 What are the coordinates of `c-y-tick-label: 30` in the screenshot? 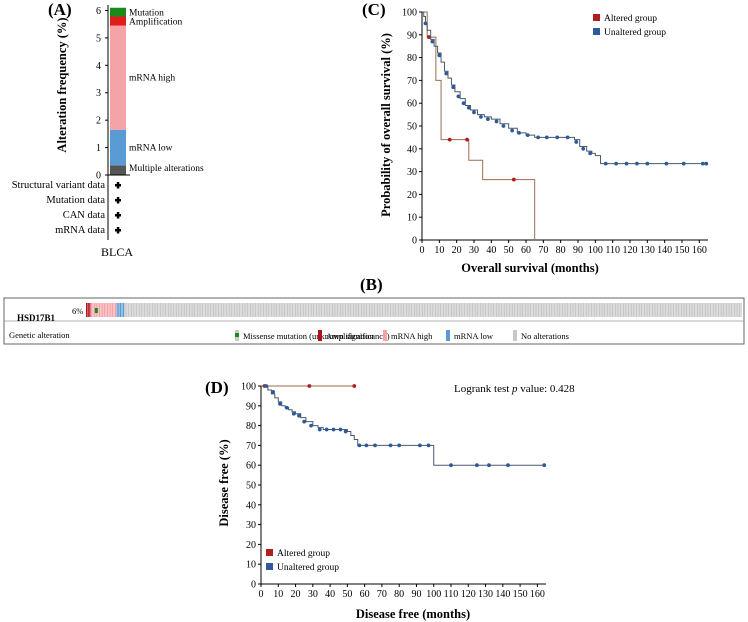 It's located at (412, 172).